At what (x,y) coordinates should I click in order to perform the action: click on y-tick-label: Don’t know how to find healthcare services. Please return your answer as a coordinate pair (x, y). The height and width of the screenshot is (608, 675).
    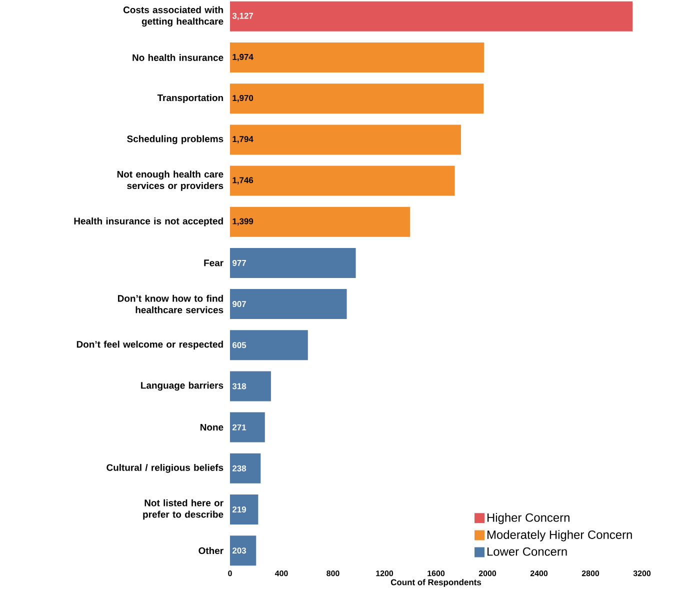
    Looking at the image, I should click on (171, 304).